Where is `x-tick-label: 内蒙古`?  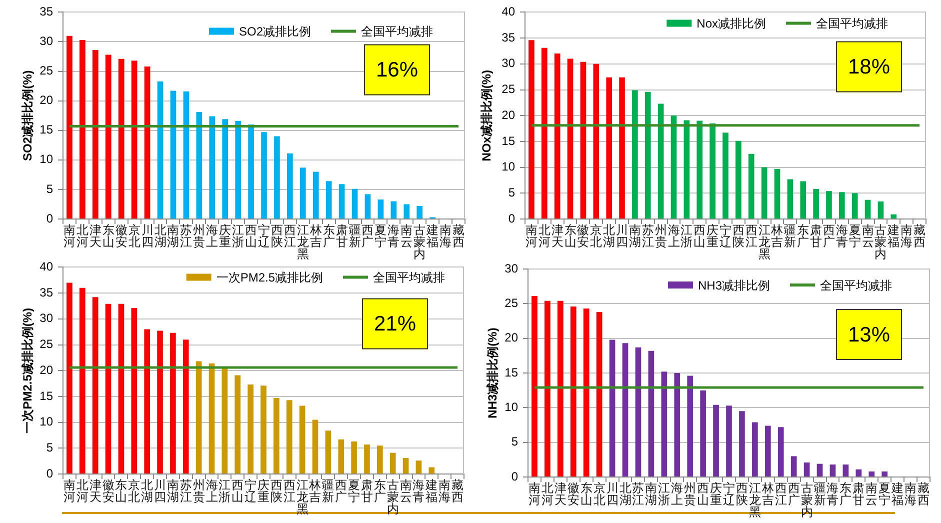 x-tick-label: 内蒙古 is located at coordinates (880, 242).